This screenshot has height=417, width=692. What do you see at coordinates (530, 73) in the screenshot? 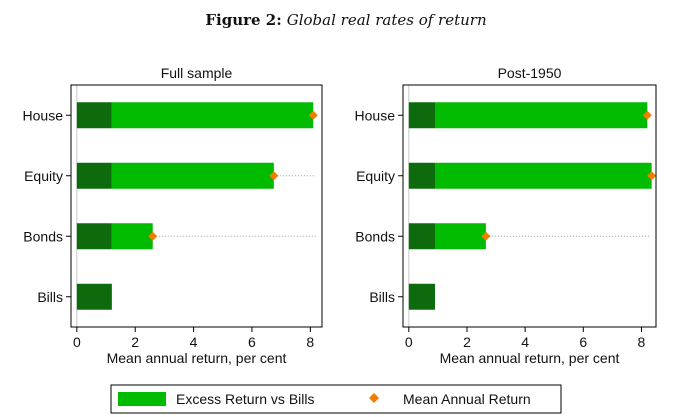
I see `panel-title: Post-1950` at bounding box center [530, 73].